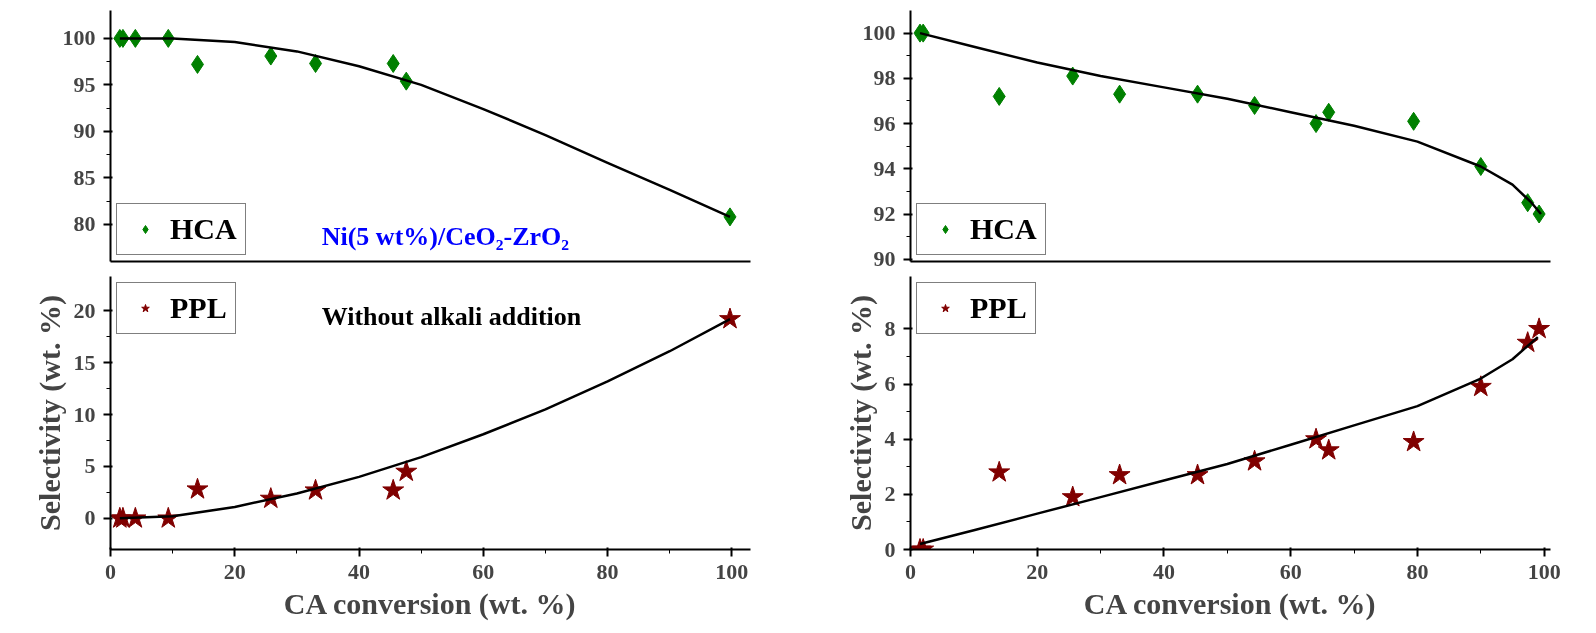 The height and width of the screenshot is (633, 1596). I want to click on y-tick-label: 2, so click(890, 494).